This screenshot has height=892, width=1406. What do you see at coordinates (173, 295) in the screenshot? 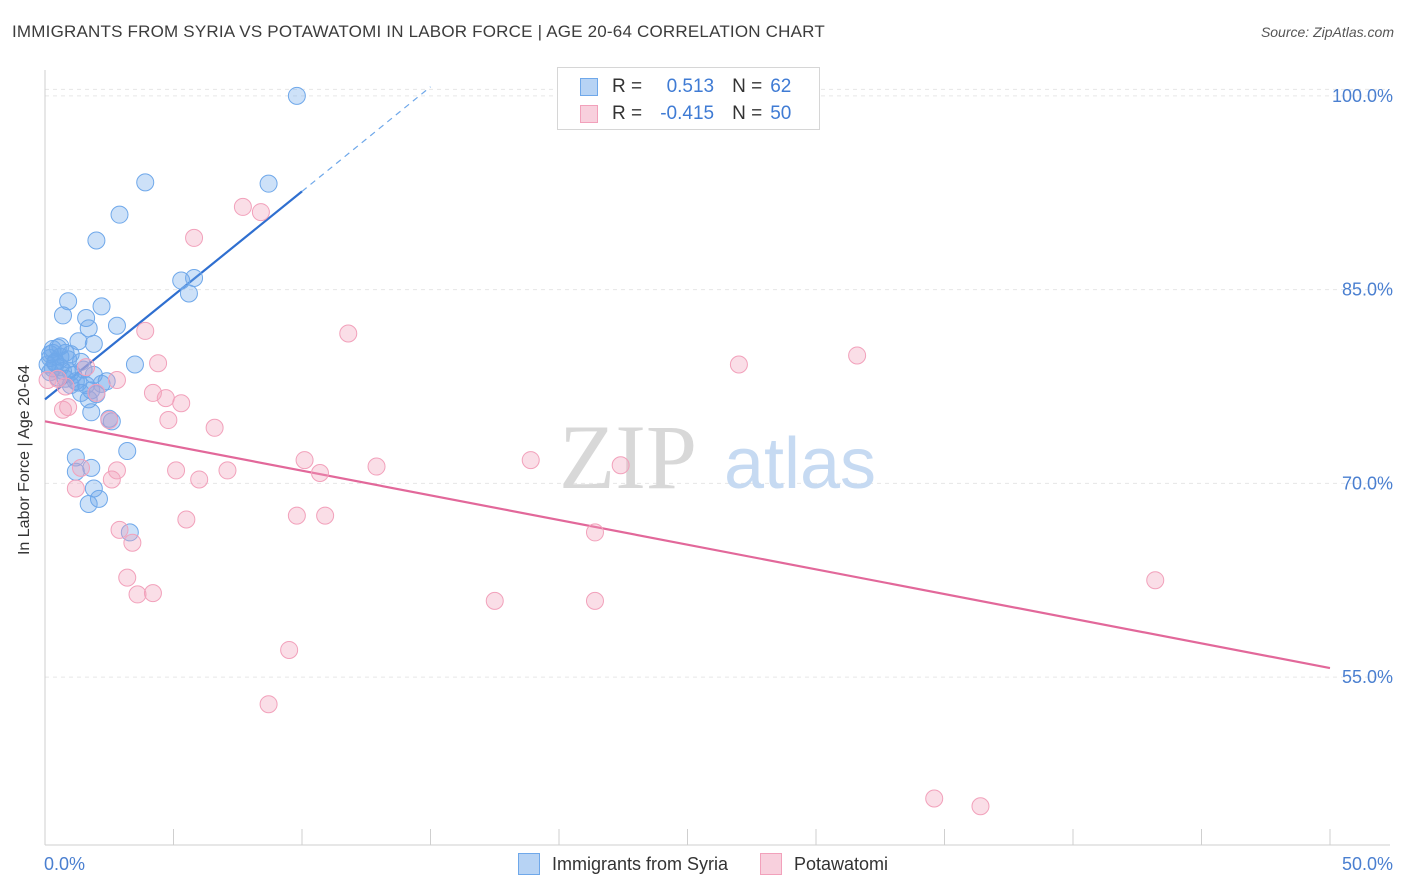
I see `trend-line-syria` at bounding box center [173, 295].